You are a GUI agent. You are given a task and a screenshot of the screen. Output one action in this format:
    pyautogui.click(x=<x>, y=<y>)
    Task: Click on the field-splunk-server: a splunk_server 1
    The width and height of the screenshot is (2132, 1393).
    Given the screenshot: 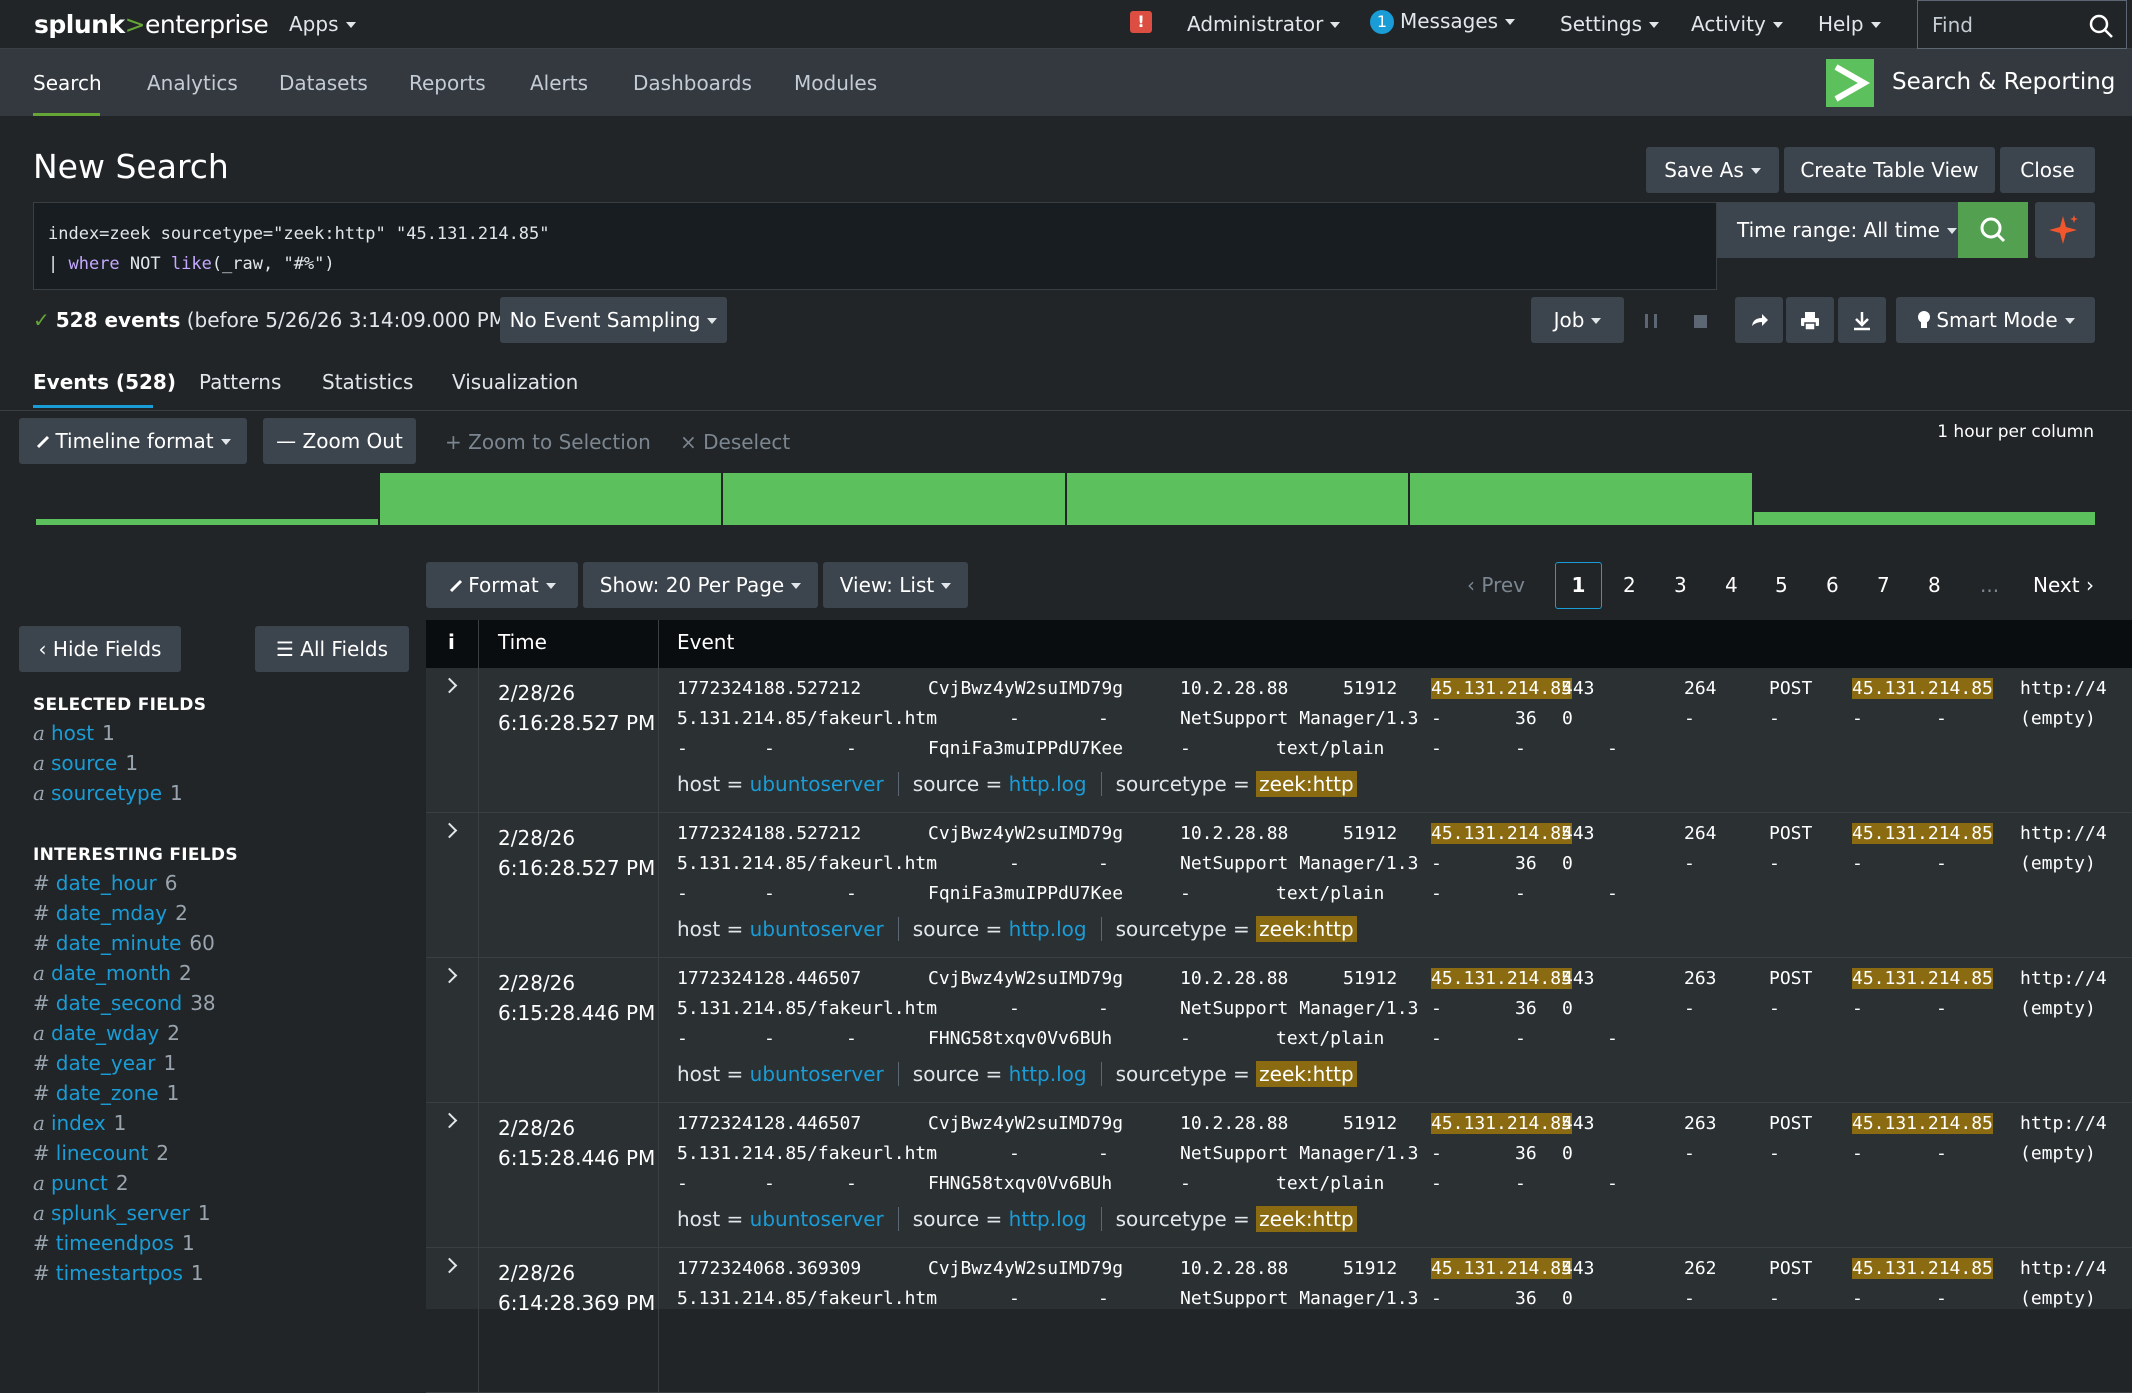 What is the action you would take?
    pyautogui.click(x=122, y=1213)
    